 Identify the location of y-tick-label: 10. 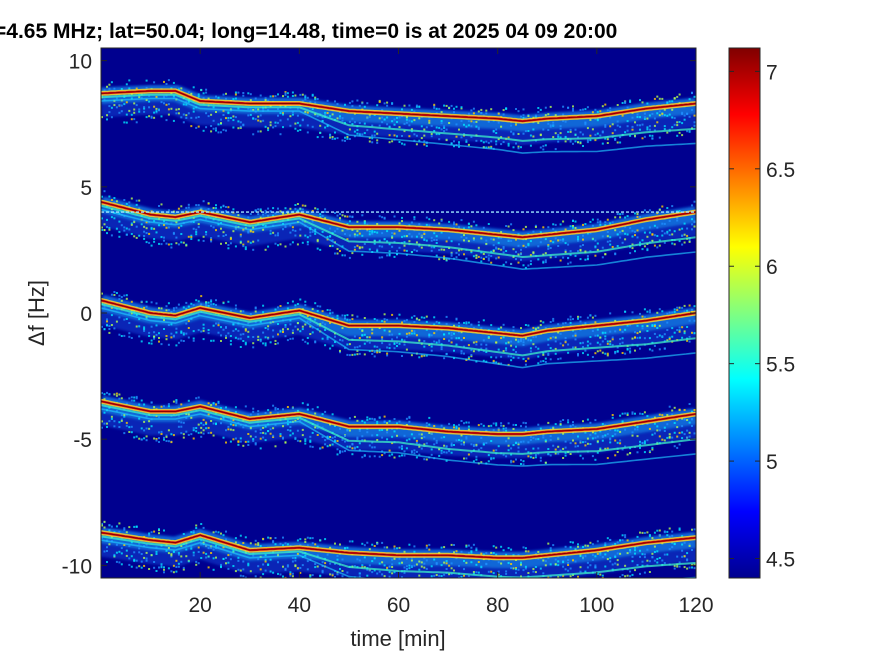
(80, 62).